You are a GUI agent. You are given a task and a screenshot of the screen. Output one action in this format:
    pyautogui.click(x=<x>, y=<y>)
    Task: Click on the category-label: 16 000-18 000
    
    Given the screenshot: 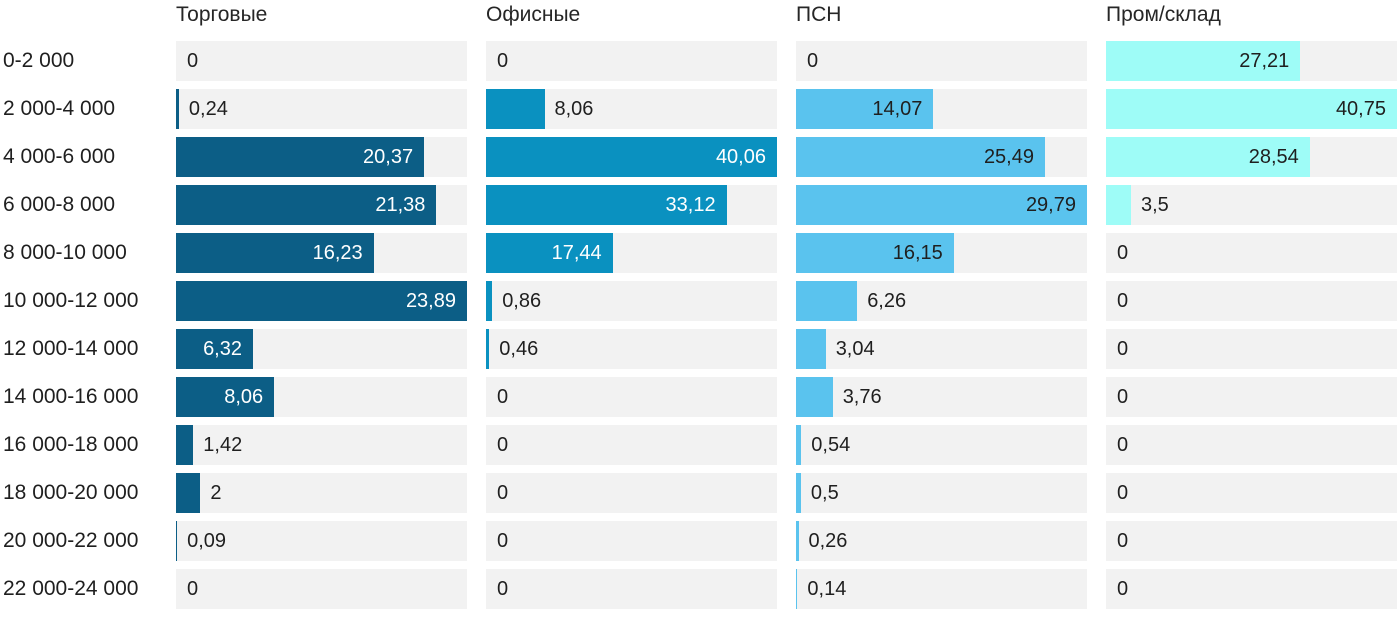 What is the action you would take?
    pyautogui.click(x=71, y=444)
    